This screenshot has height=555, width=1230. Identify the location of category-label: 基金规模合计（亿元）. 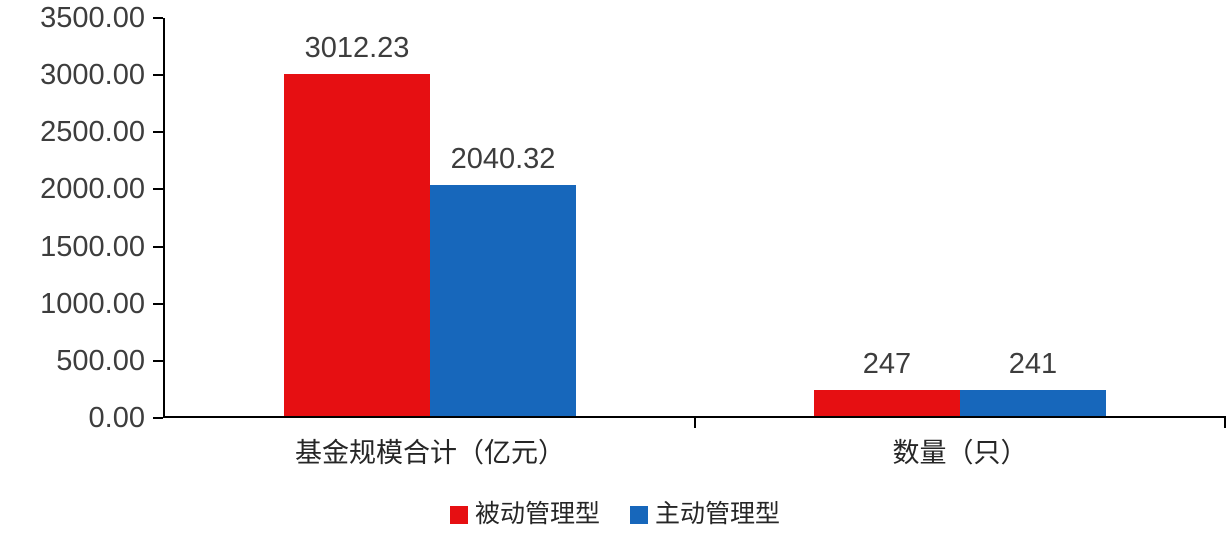
(430, 453).